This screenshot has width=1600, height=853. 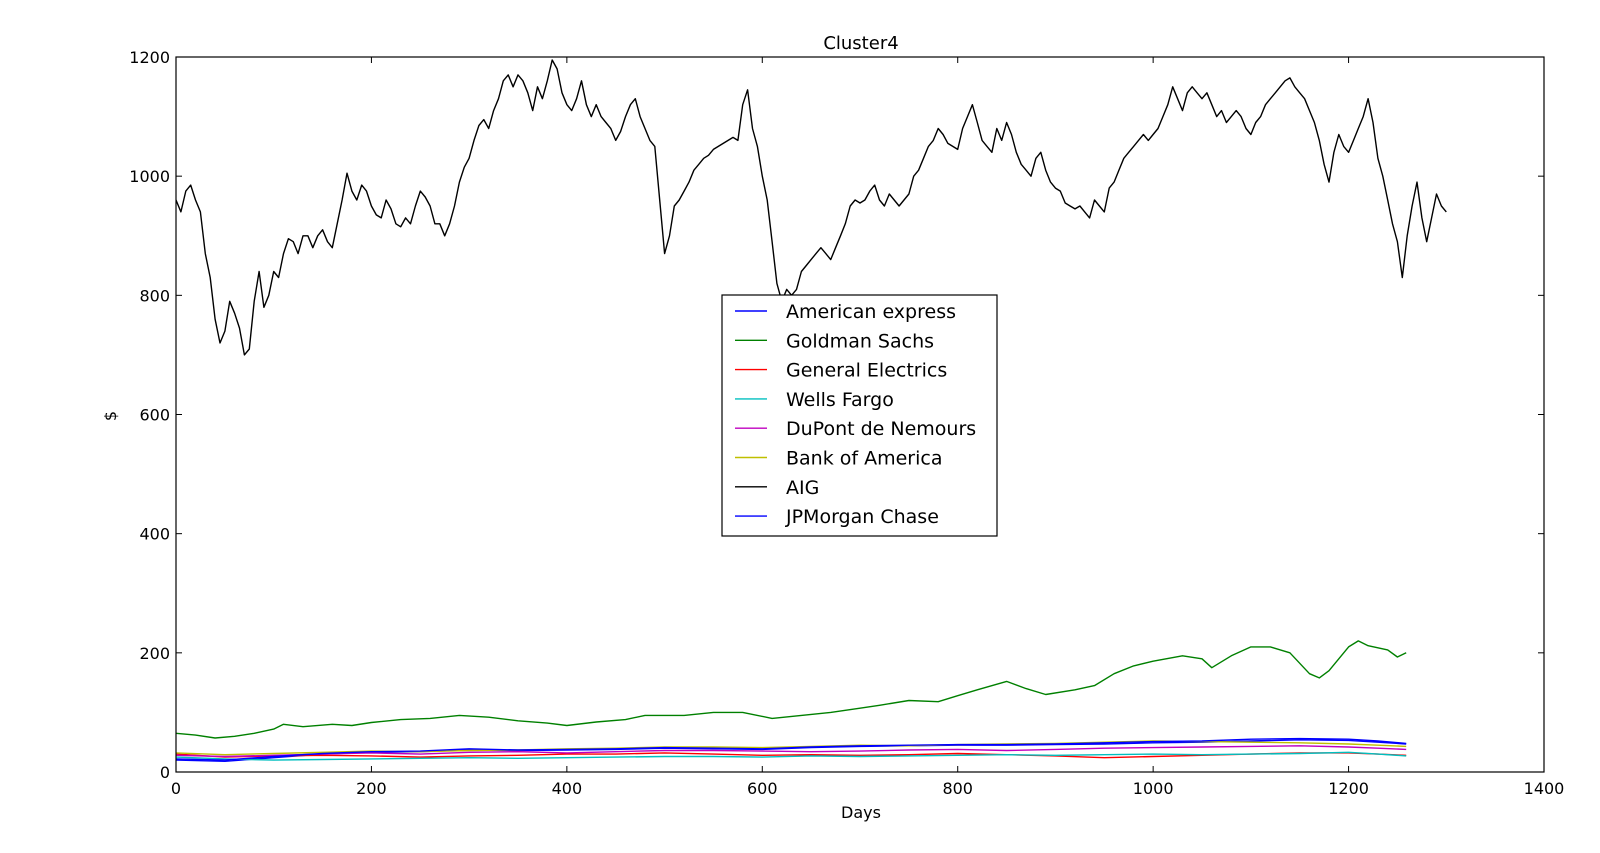 I want to click on legend-box, so click(x=859, y=415).